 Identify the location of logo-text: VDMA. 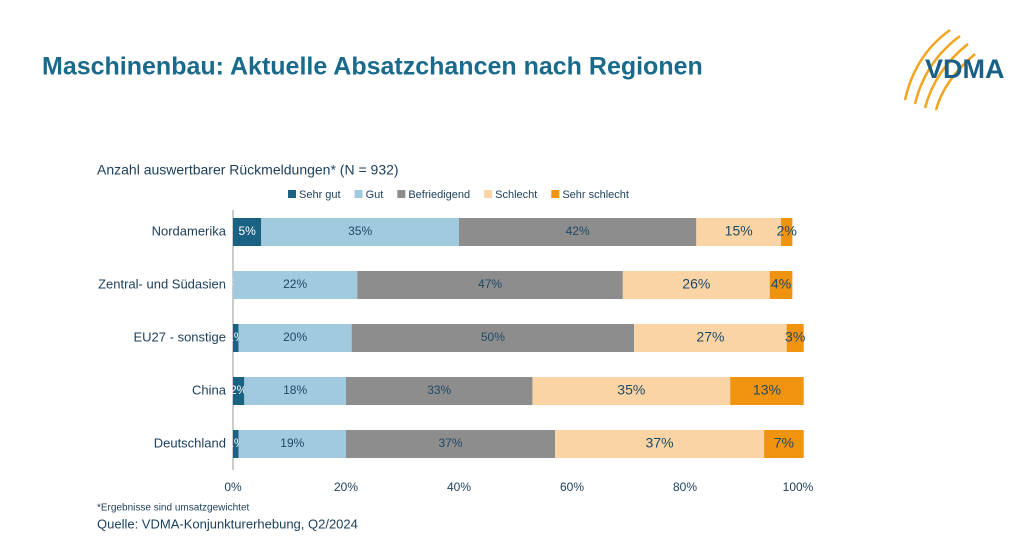
(965, 69).